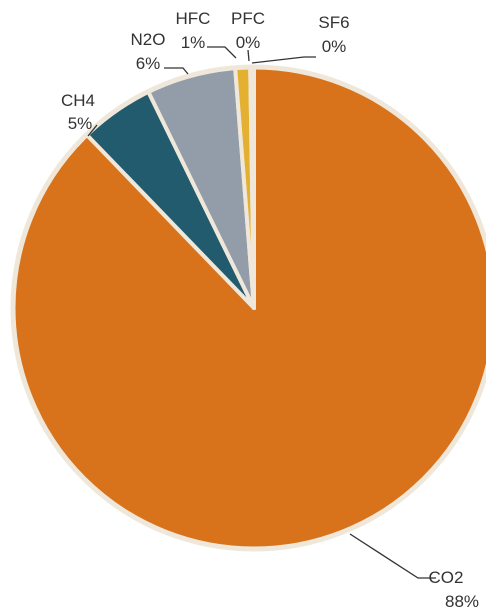 The height and width of the screenshot is (610, 486). I want to click on slice-label-sf6: SF6, so click(333, 22).